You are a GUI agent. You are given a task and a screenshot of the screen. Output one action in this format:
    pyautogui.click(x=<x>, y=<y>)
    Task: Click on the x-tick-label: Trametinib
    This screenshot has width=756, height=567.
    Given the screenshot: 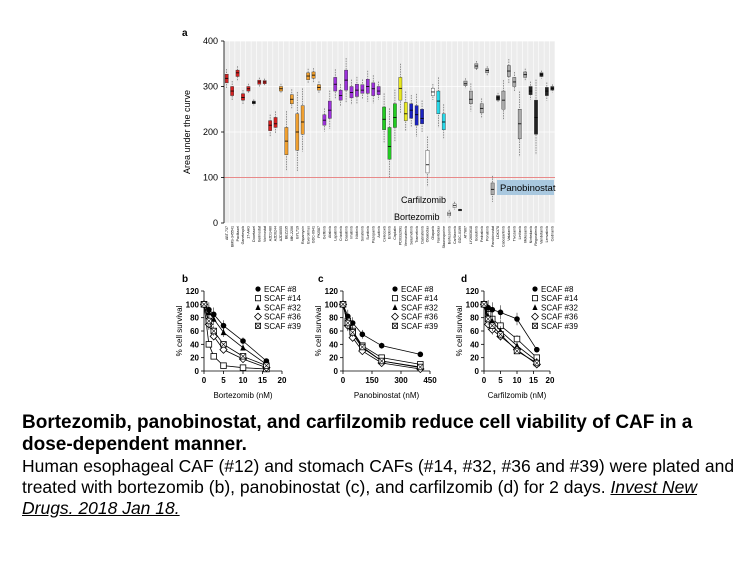 What is the action you would take?
    pyautogui.click(x=417, y=234)
    